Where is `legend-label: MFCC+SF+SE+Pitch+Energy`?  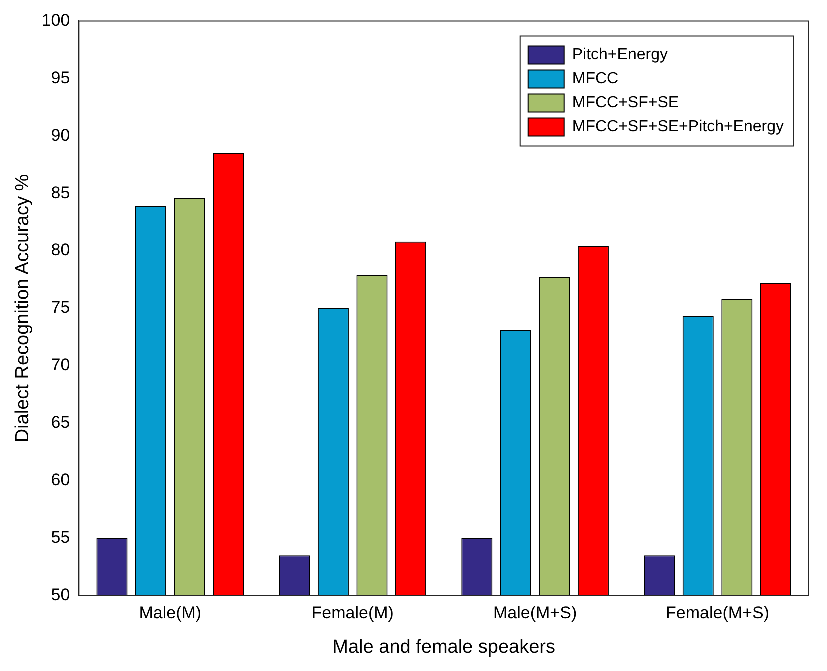 legend-label: MFCC+SF+SE+Pitch+Energy is located at coordinates (678, 127).